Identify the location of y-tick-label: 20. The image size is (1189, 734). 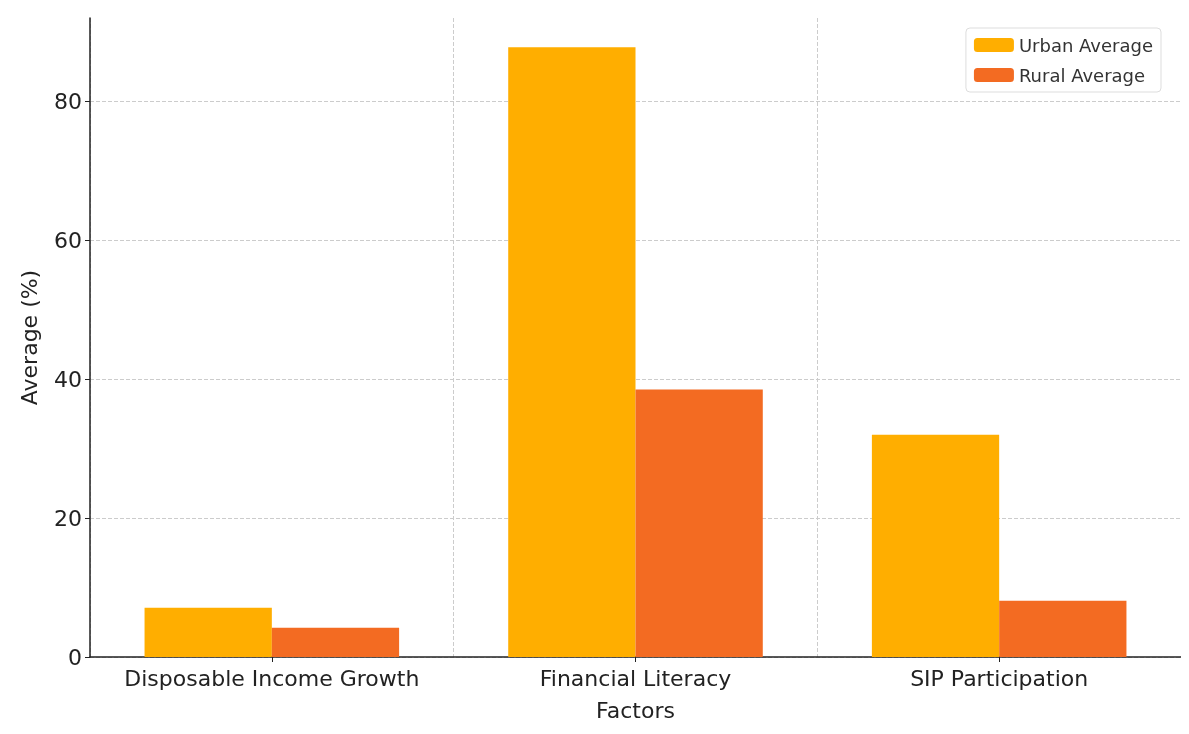
(68, 518).